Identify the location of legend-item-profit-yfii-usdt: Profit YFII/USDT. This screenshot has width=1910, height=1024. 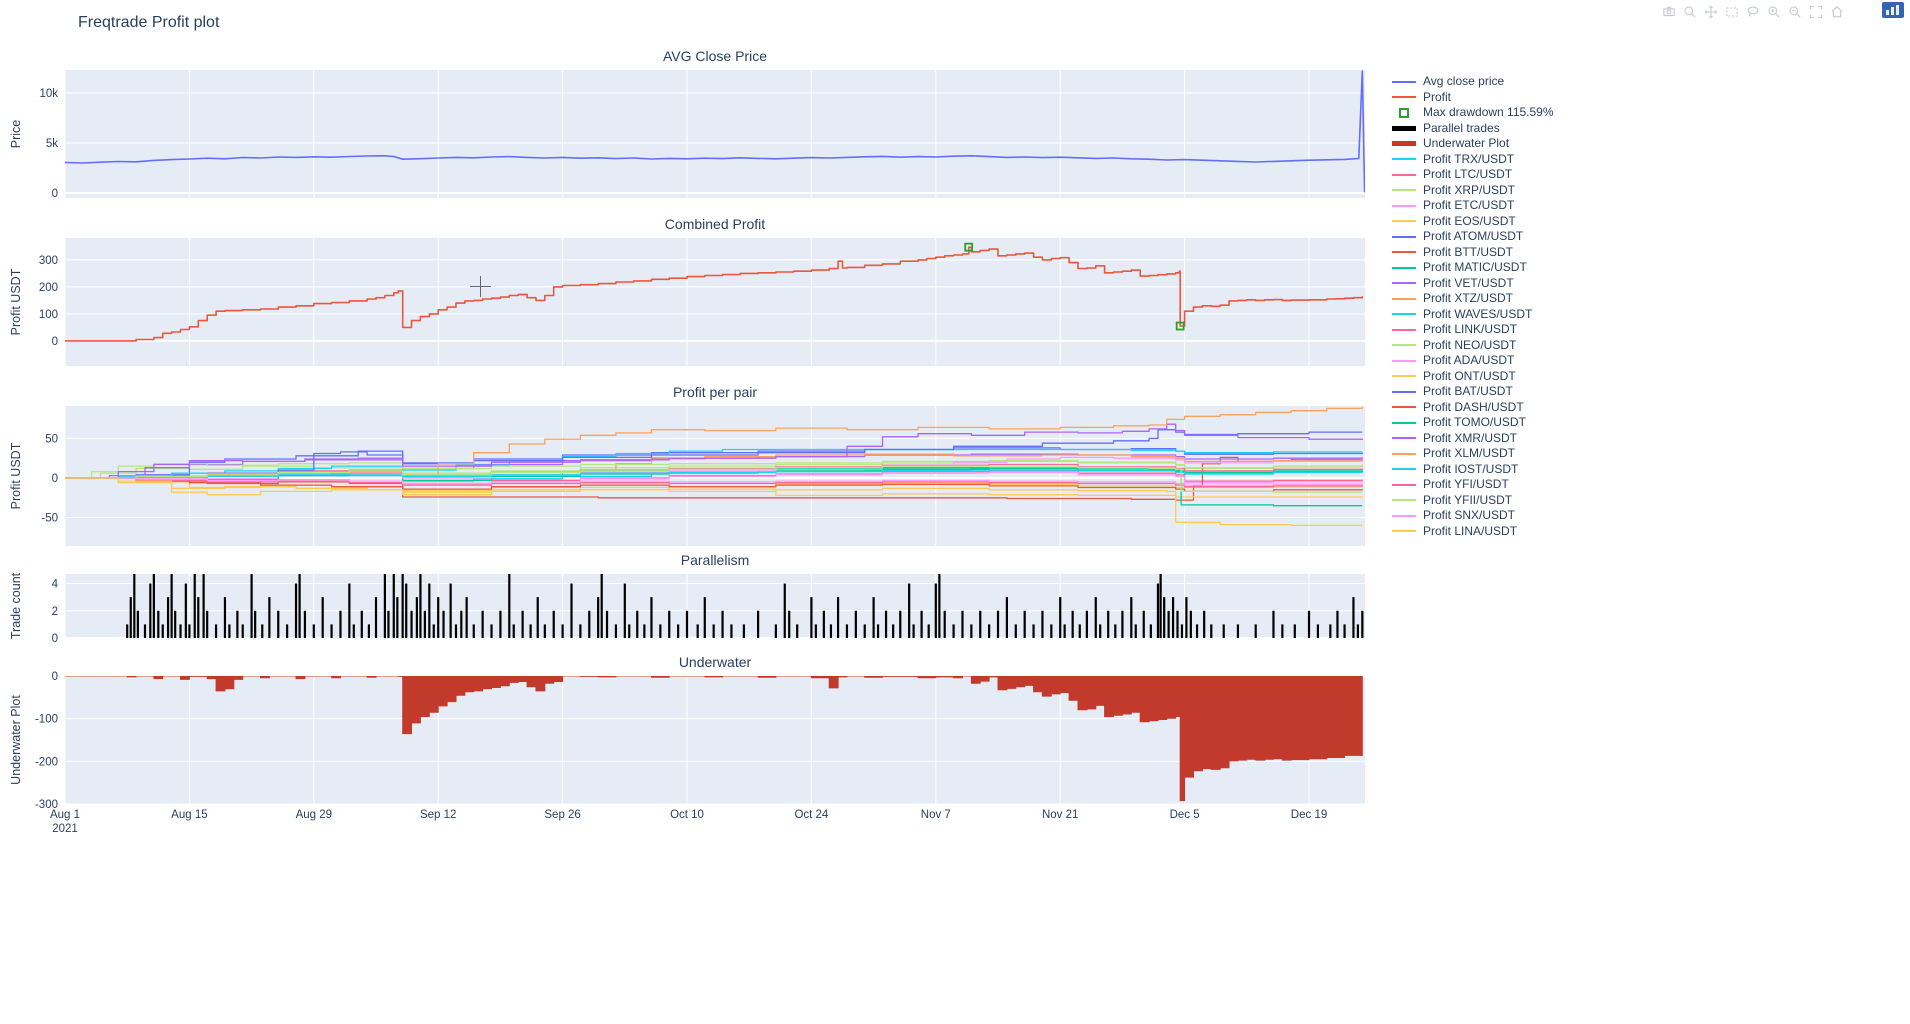
(1473, 501).